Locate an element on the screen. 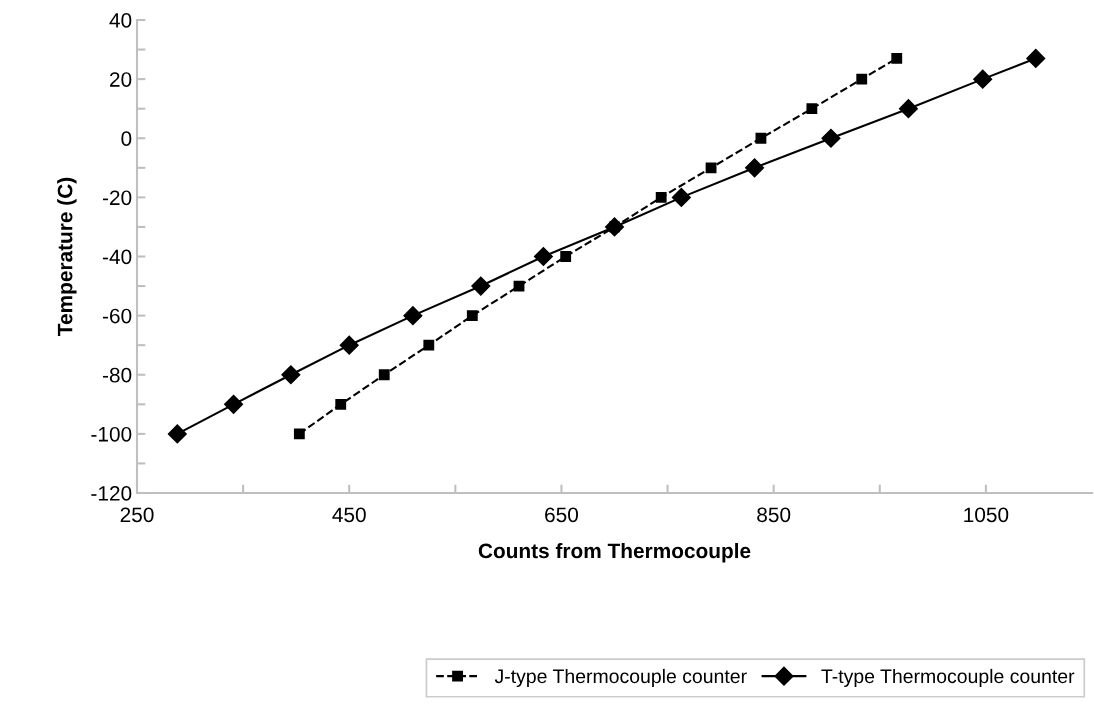 This screenshot has width=1094, height=710. x-tick-label: 650 is located at coordinates (562, 515).